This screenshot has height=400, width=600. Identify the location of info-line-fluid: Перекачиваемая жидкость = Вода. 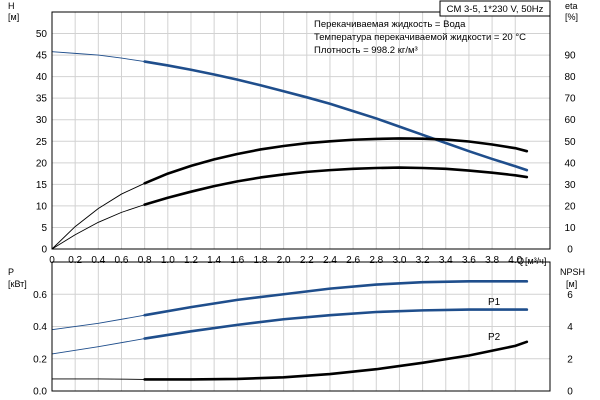
(390, 24).